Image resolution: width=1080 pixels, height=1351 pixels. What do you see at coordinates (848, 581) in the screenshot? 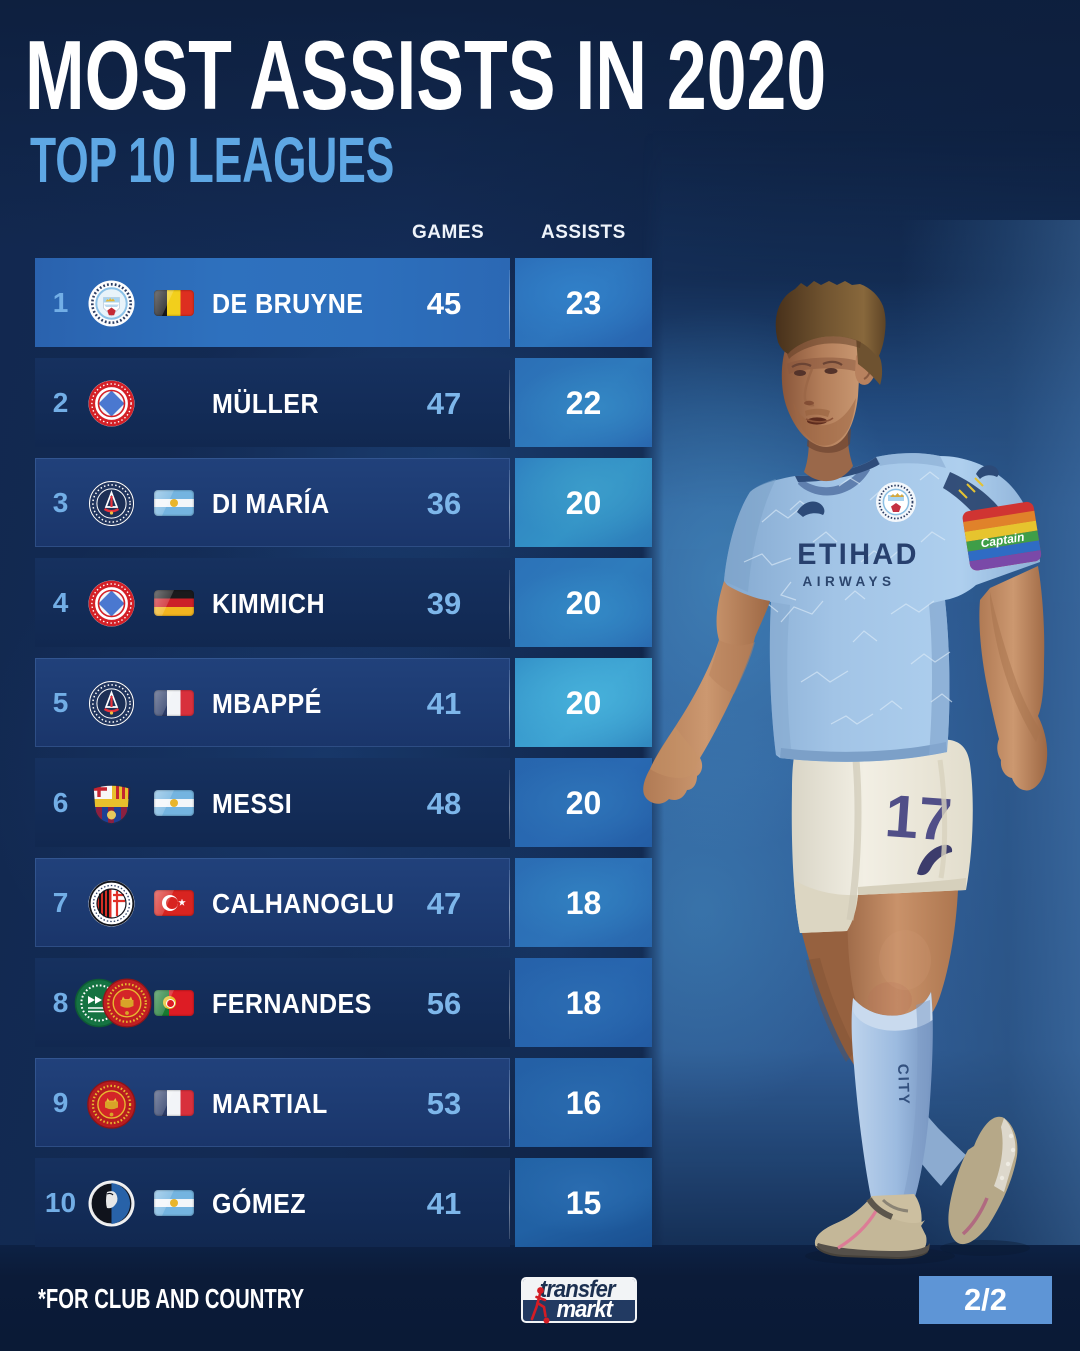
I see `svg-text: AIRWAYS` at bounding box center [848, 581].